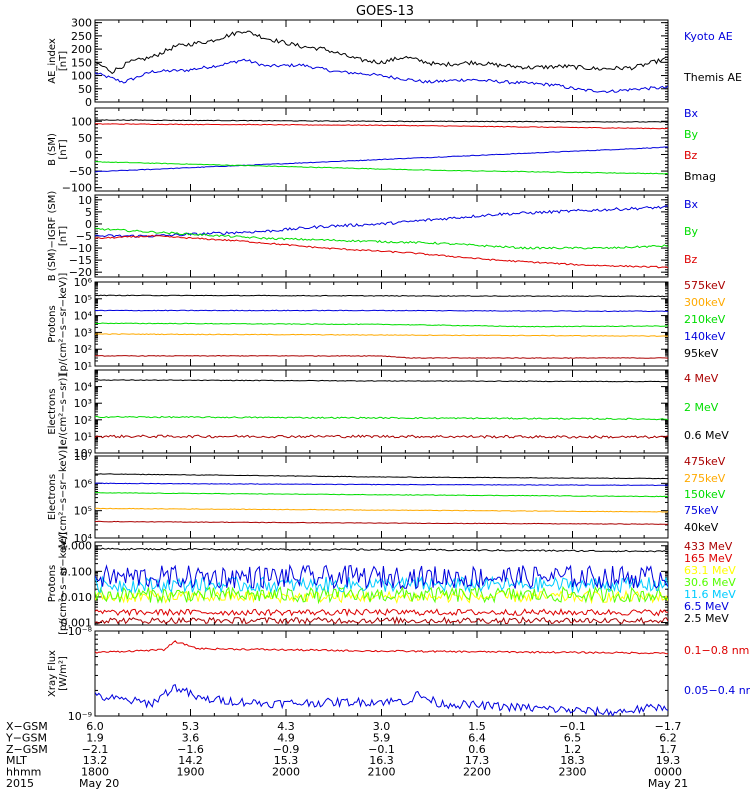 This screenshot has height=800, width=750. Describe the element at coordinates (83, 332) in the screenshot. I see `y-tick-label: 10³` at that location.